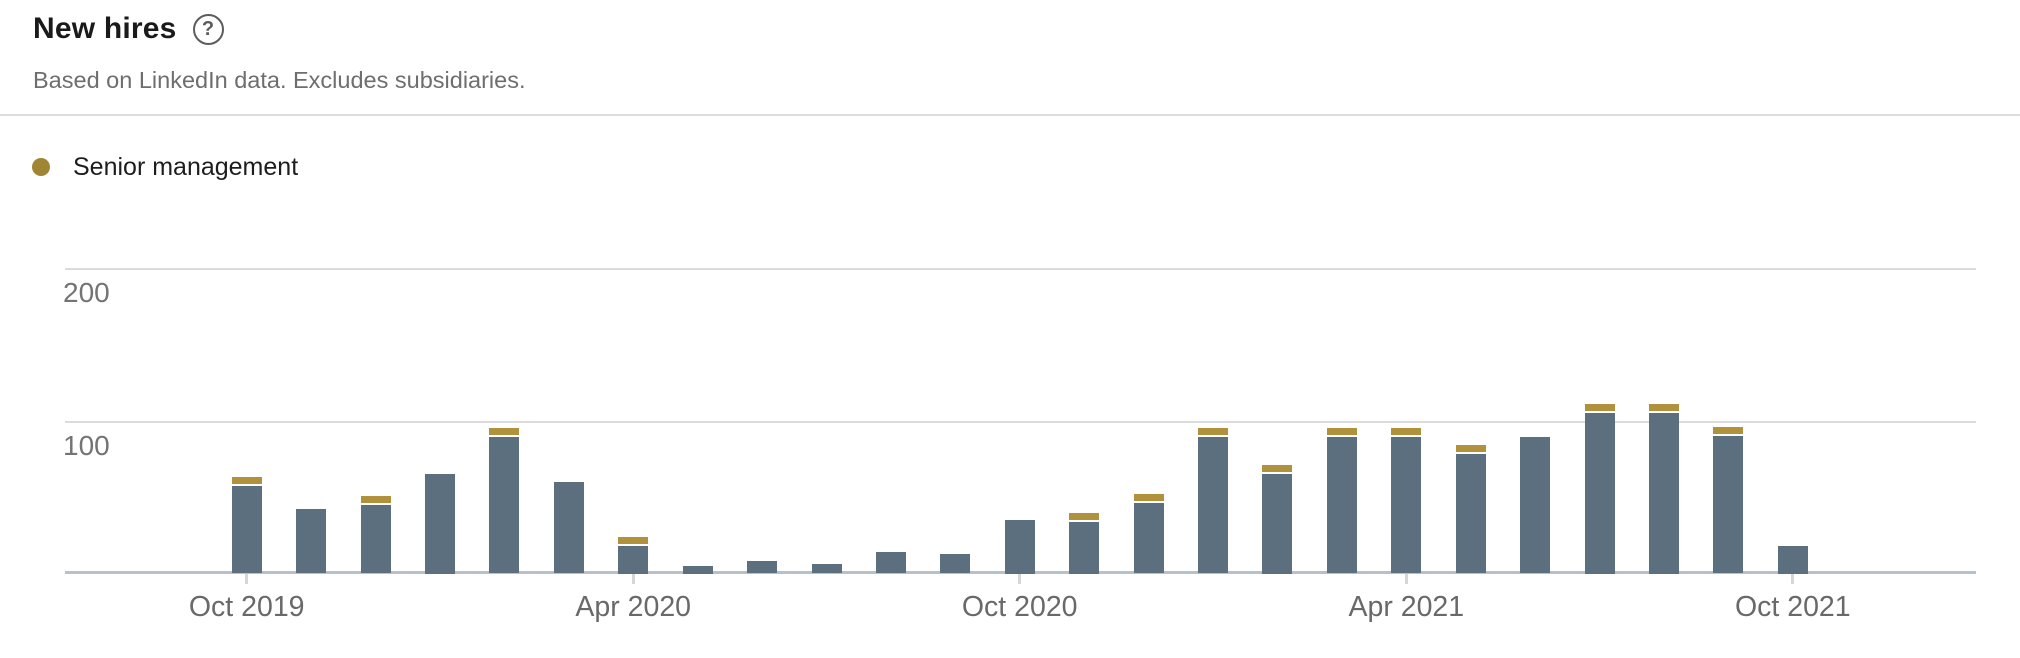 The image size is (2020, 658). Describe the element at coordinates (246, 607) in the screenshot. I see `x-axis-label: Oct 2019` at that location.